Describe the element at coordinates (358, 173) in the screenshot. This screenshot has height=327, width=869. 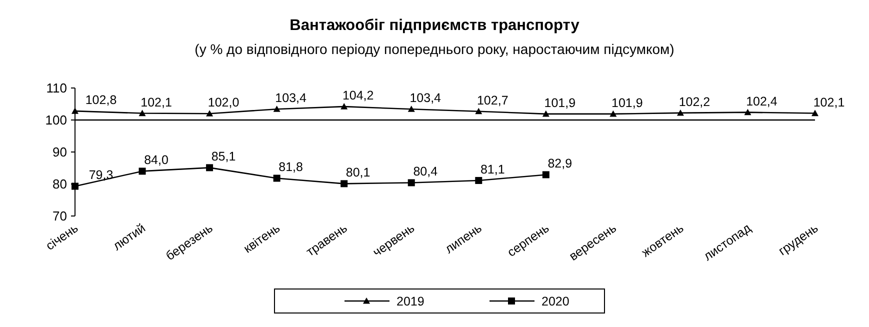
I see `data-label: 80,1` at that location.